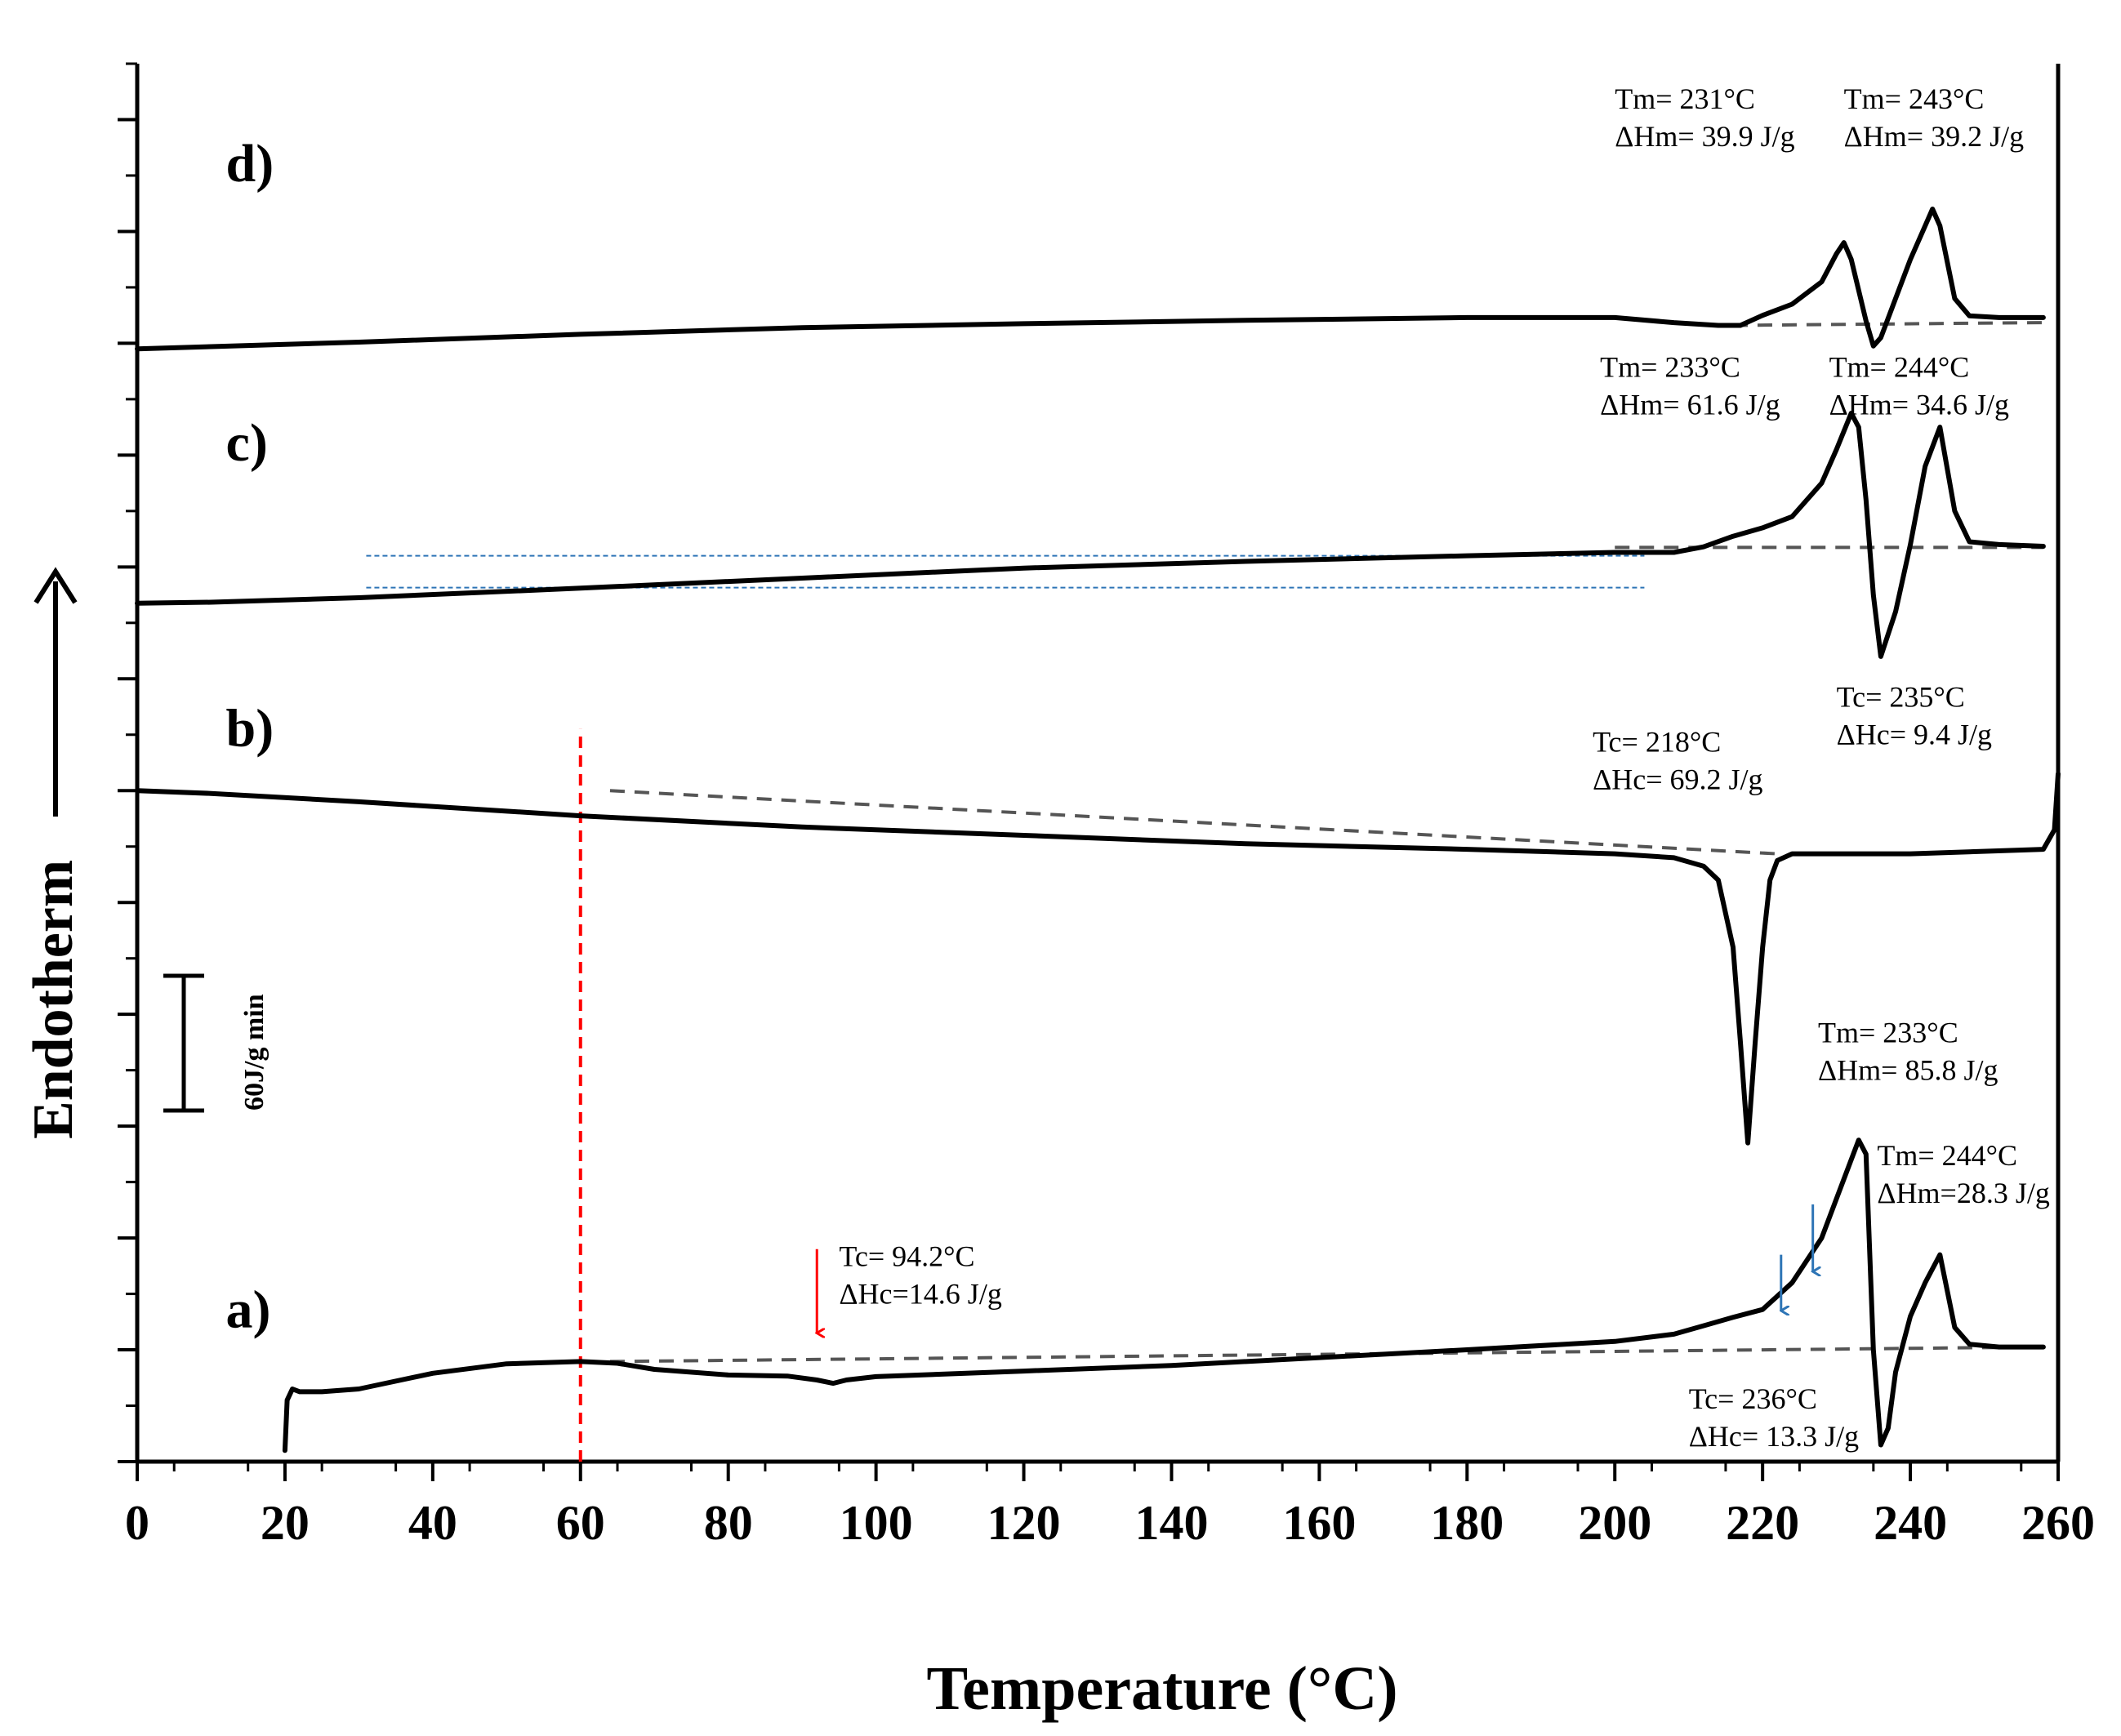  What do you see at coordinates (1915, 716) in the screenshot?
I see `annotation-b-tc235: Tc= 235°C ΔHc= 9.4 J/g` at bounding box center [1915, 716].